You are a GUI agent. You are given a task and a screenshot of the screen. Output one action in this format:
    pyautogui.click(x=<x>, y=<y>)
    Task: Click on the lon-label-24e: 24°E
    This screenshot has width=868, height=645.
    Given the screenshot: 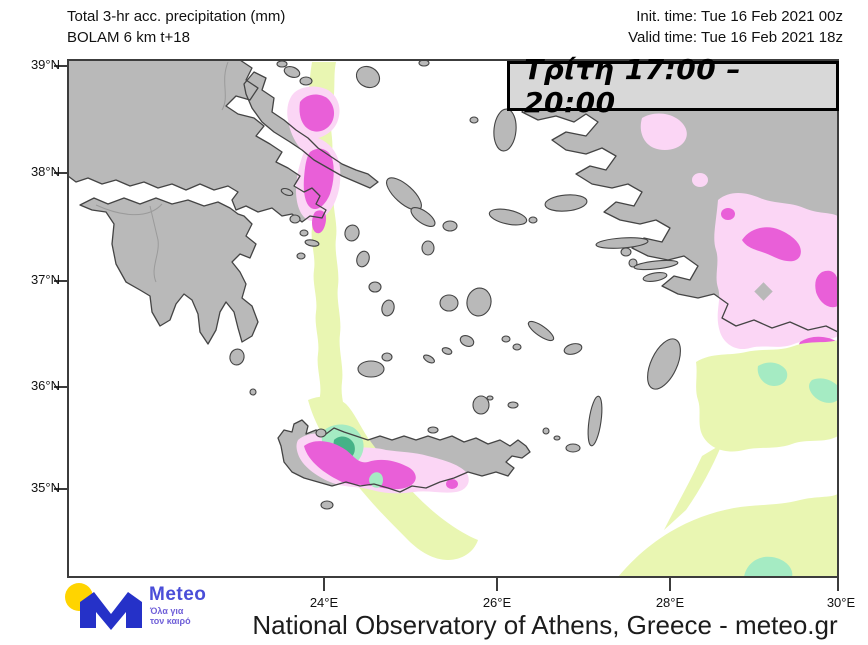 What is the action you would take?
    pyautogui.click(x=324, y=602)
    